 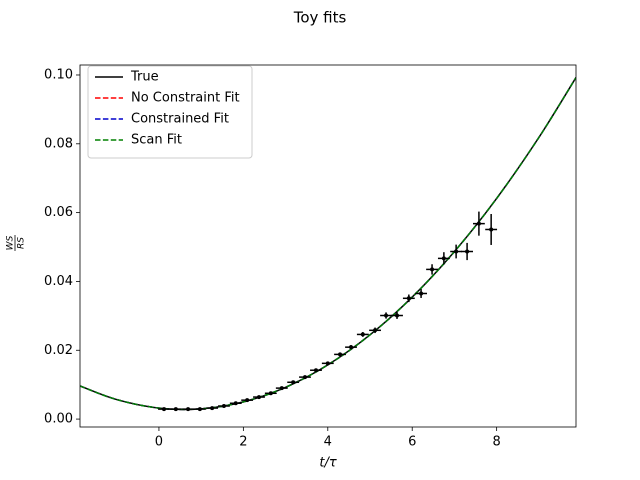 I want to click on x-tick-label: 2, so click(x=243, y=442).